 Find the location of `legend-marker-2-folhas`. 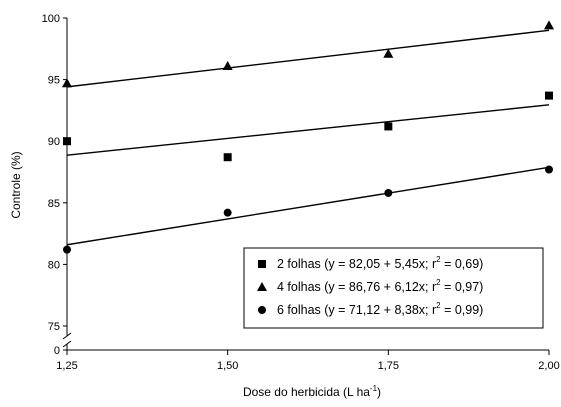

legend-marker-2-folhas is located at coordinates (262, 264).